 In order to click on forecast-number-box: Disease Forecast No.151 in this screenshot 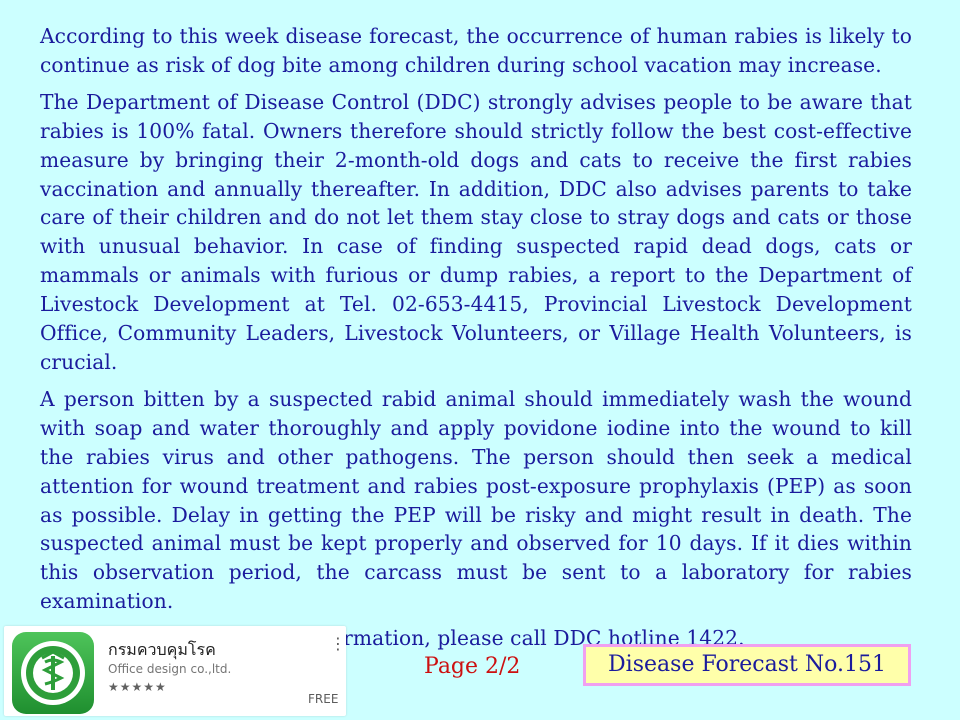, I will do `click(747, 665)`.